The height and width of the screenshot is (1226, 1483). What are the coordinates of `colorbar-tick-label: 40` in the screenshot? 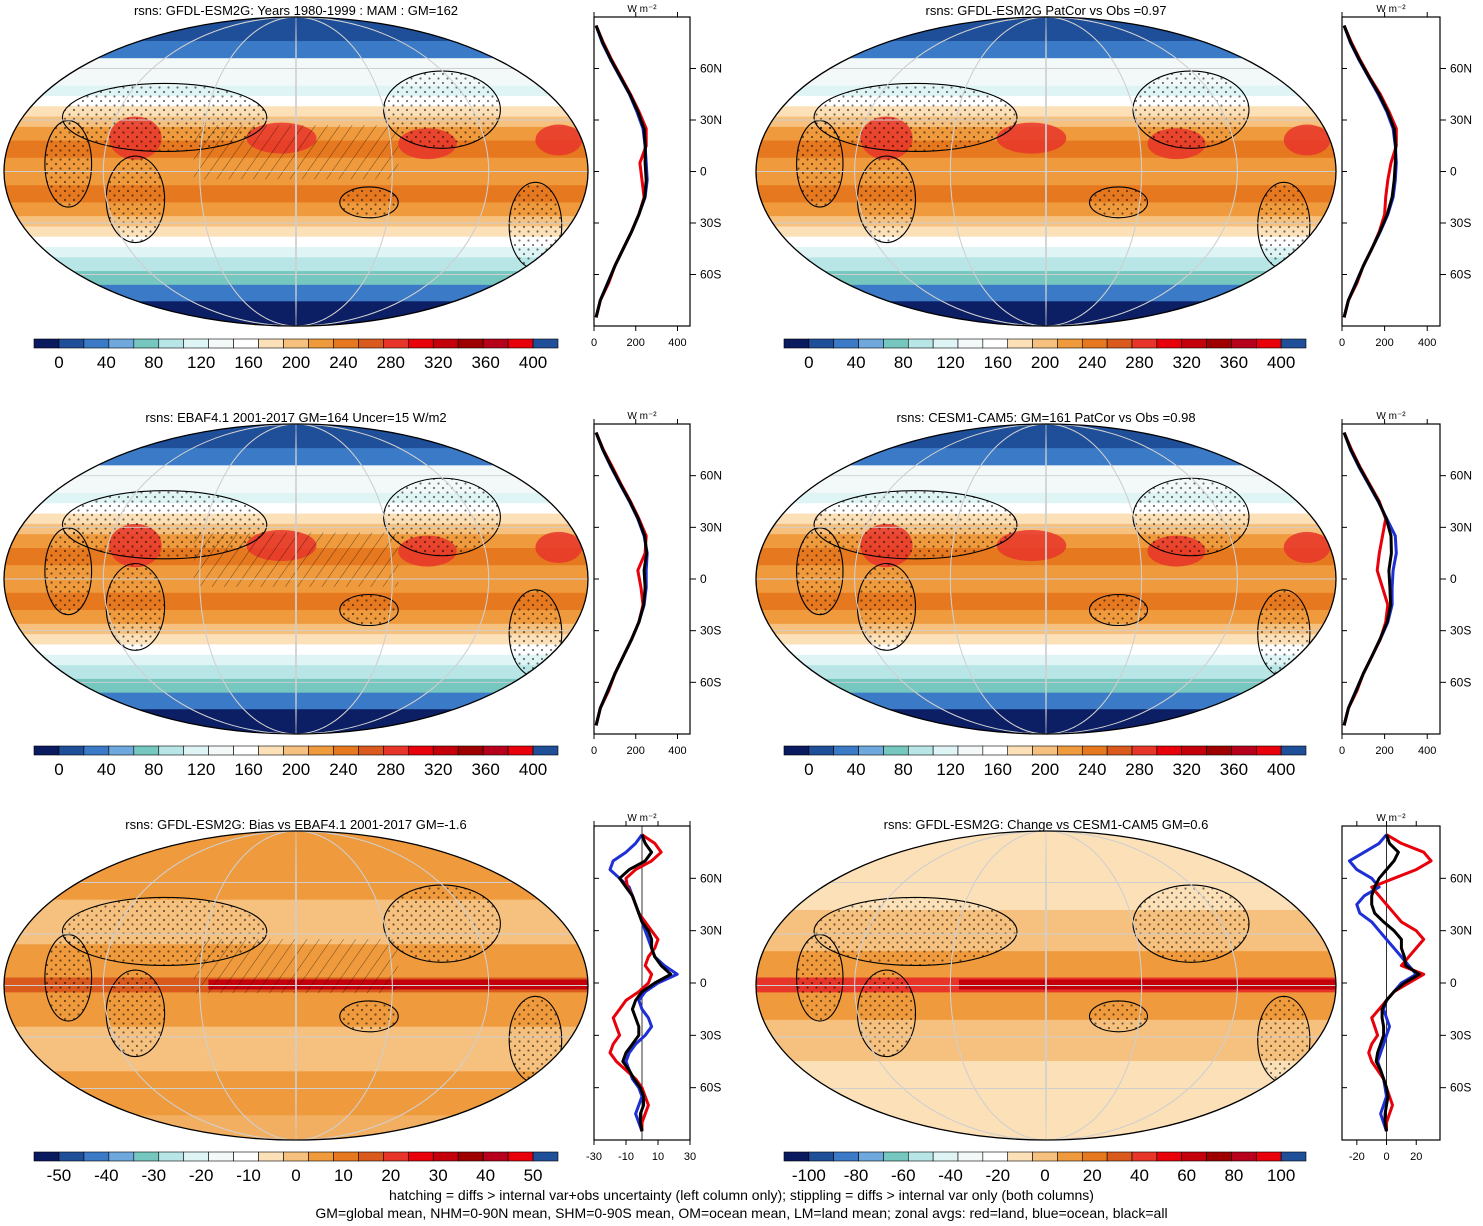 It's located at (856, 769).